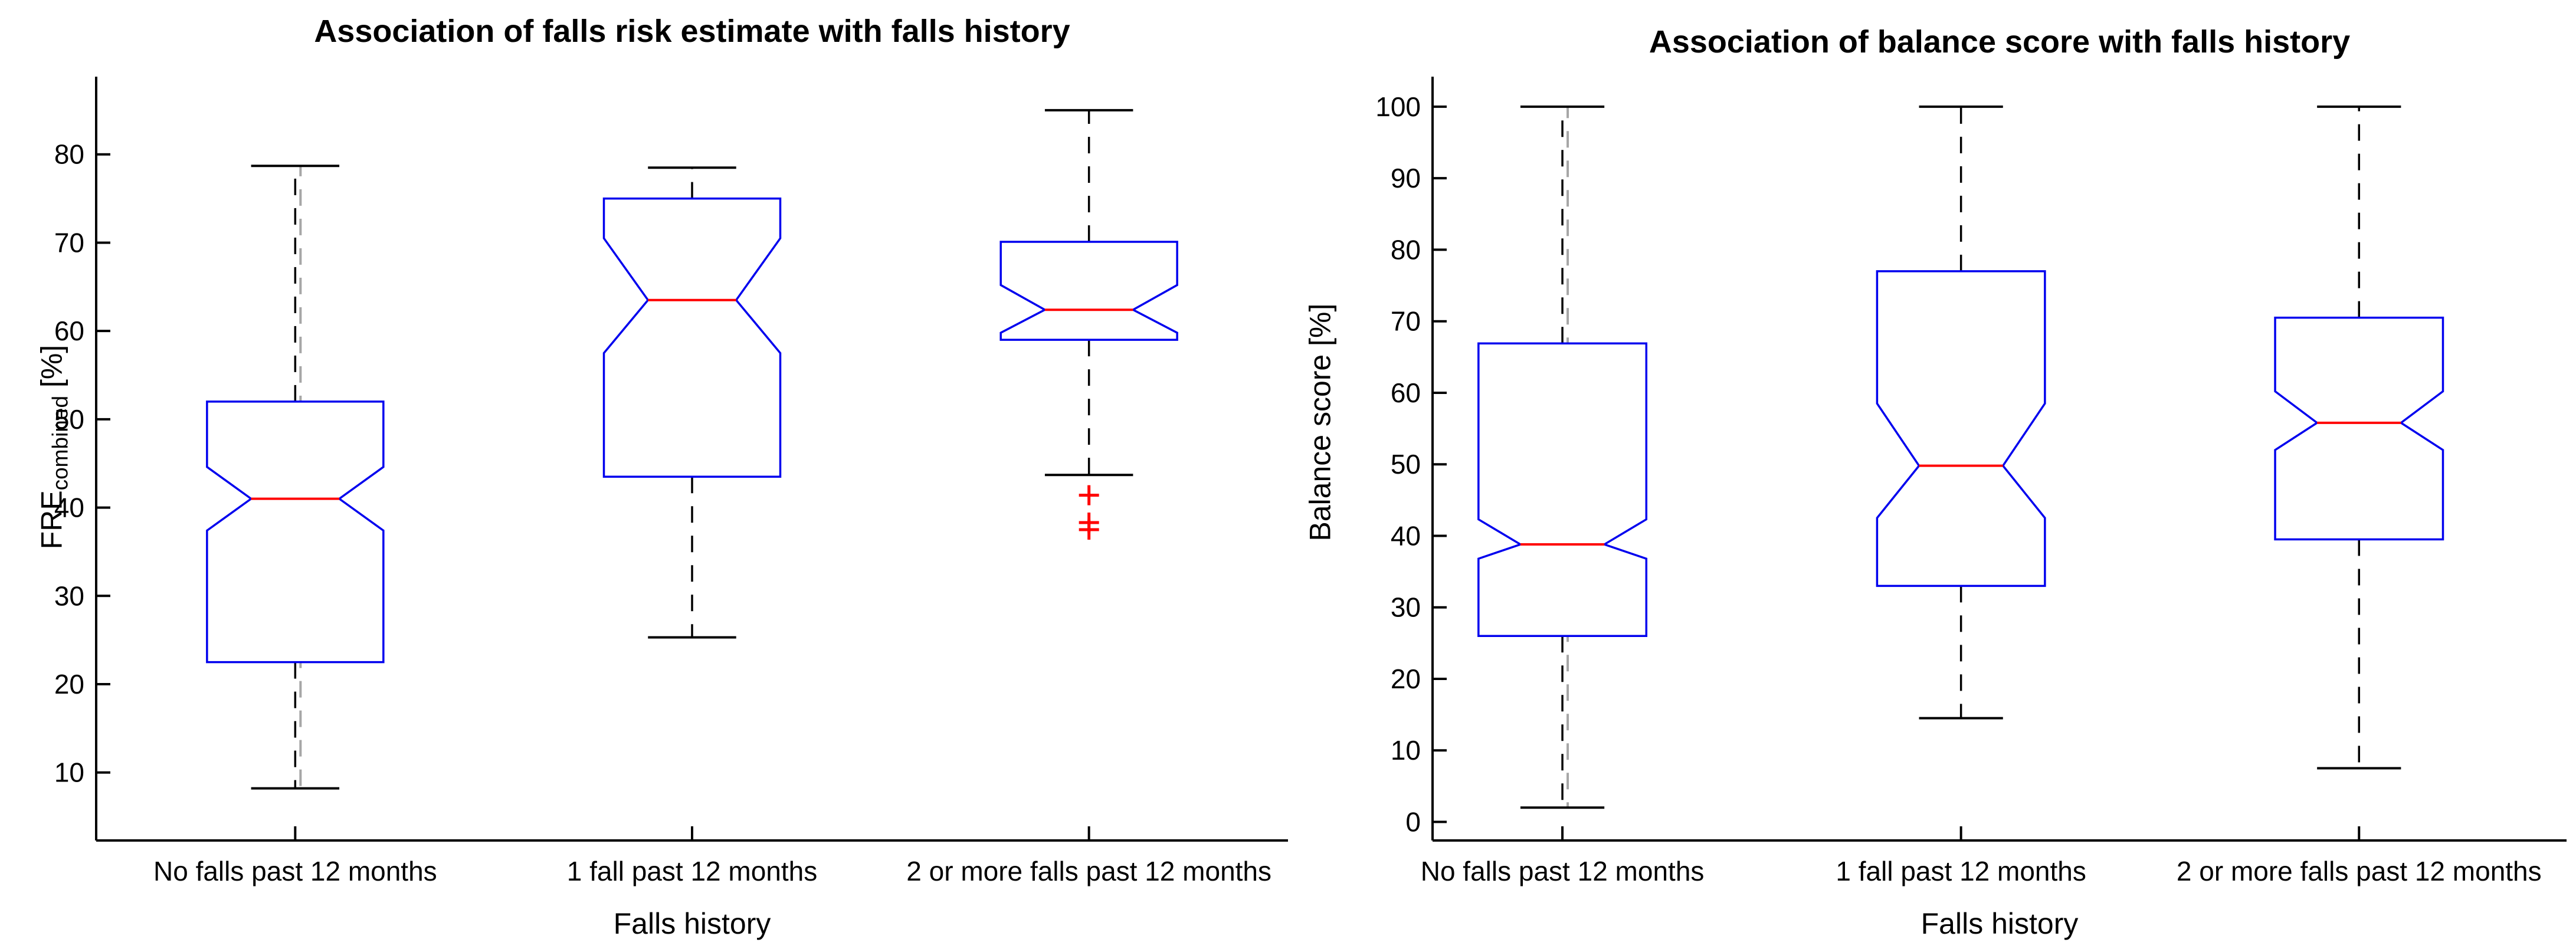  I want to click on left-y-axis-label-suffix: [%], so click(51, 370).